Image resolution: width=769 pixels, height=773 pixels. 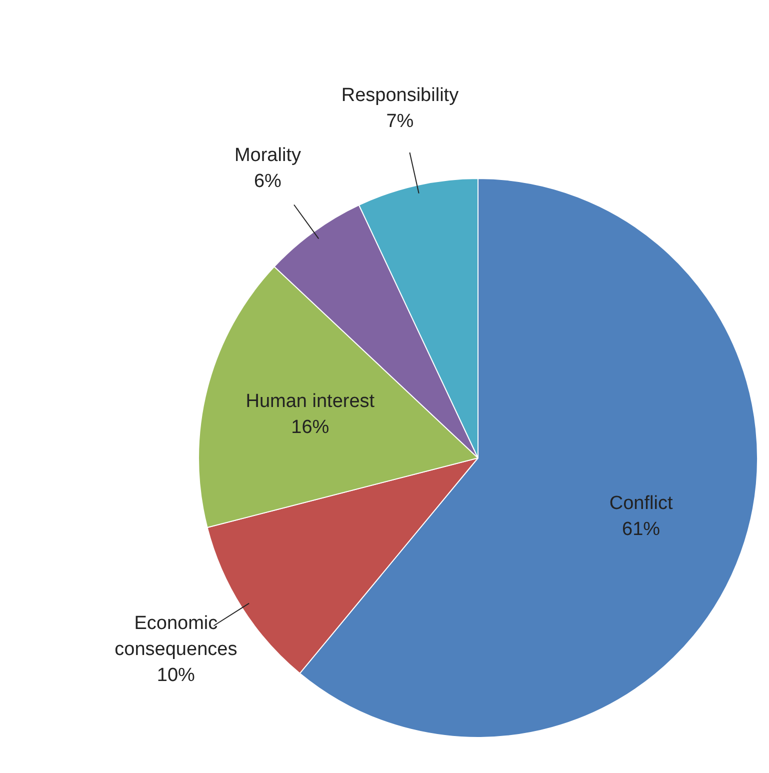 What do you see at coordinates (268, 155) in the screenshot?
I see `slice-label: Morality` at bounding box center [268, 155].